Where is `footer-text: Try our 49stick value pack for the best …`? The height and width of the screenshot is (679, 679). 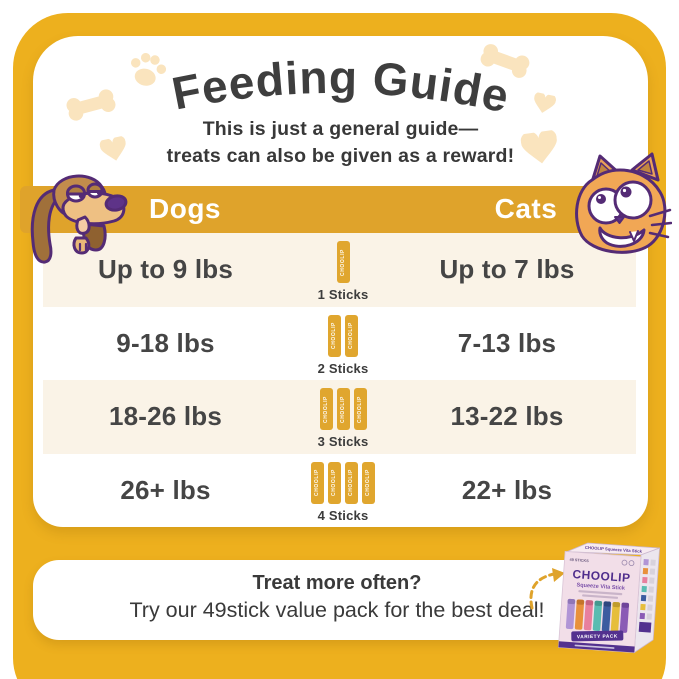 footer-text: Try our 49stick value pack for the best … is located at coordinates (337, 610).